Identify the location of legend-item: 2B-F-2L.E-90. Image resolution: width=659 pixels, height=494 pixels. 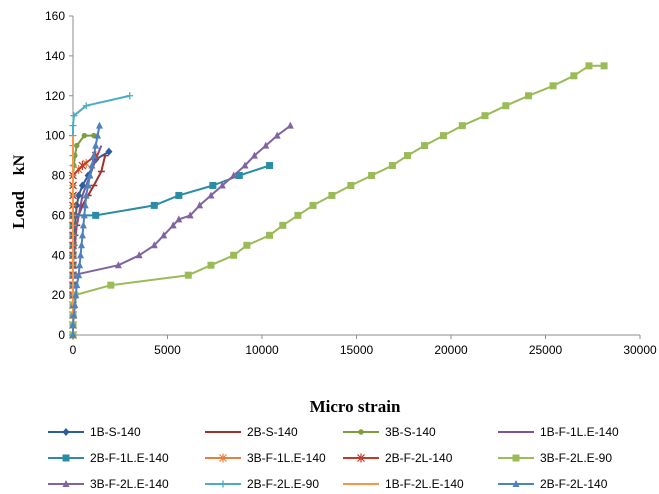
(262, 484).